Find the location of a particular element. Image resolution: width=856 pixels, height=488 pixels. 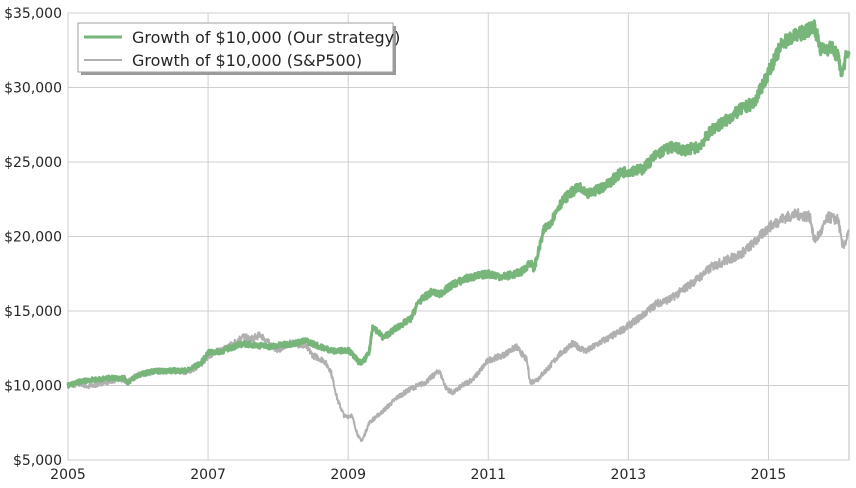

y-tick-label: $20,000 is located at coordinates (33, 238).